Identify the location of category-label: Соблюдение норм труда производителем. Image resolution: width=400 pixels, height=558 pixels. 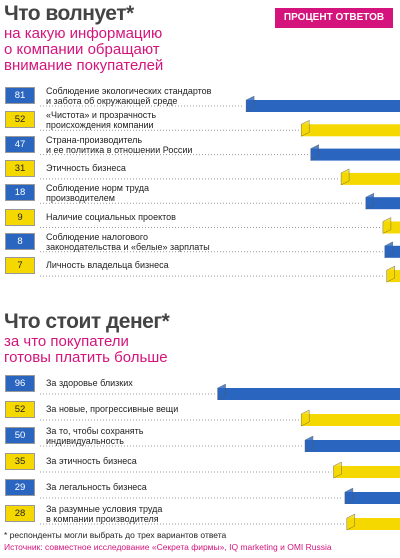
(97, 193).